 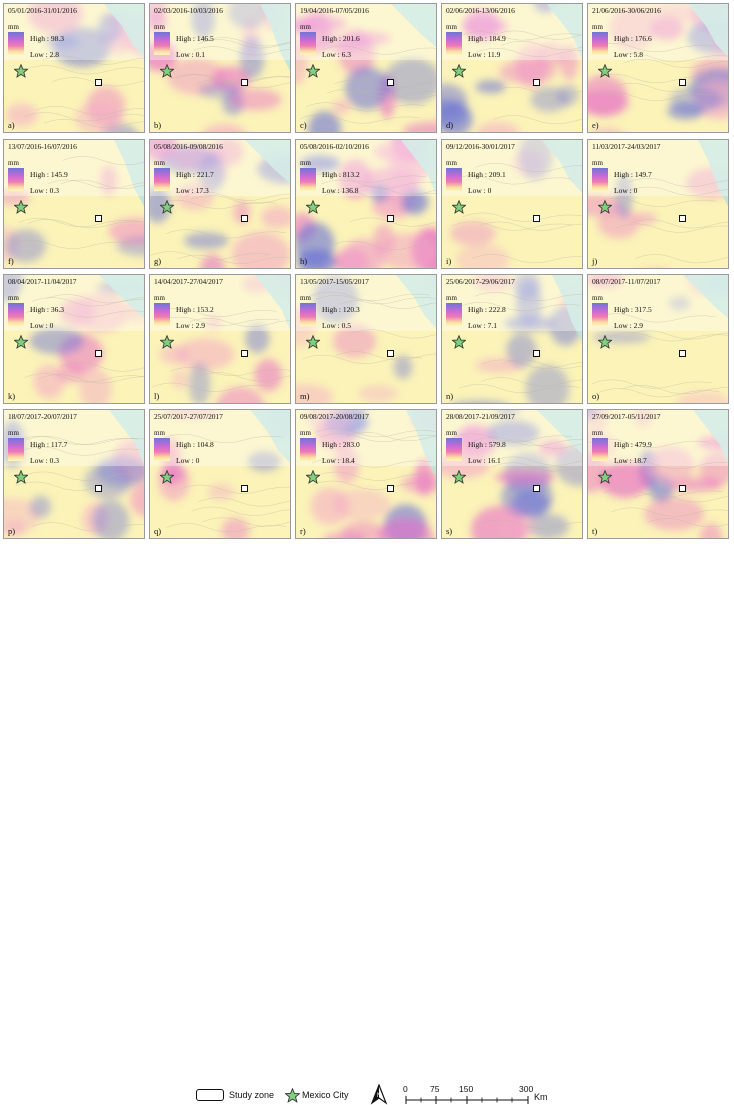 What do you see at coordinates (340, 190) in the screenshot?
I see `low-value: Low : 136.8` at bounding box center [340, 190].